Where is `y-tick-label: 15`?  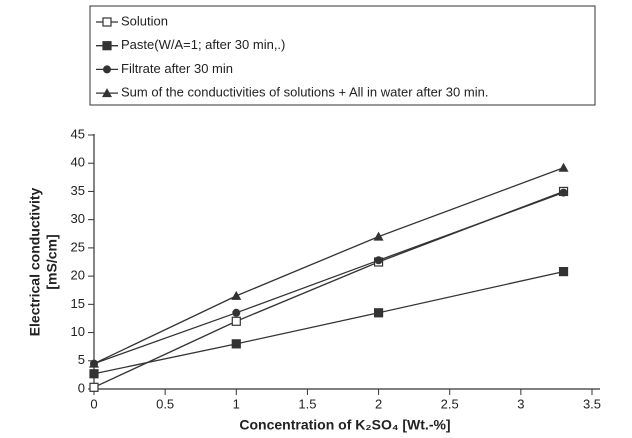 y-tick-label: 15 is located at coordinates (78, 303).